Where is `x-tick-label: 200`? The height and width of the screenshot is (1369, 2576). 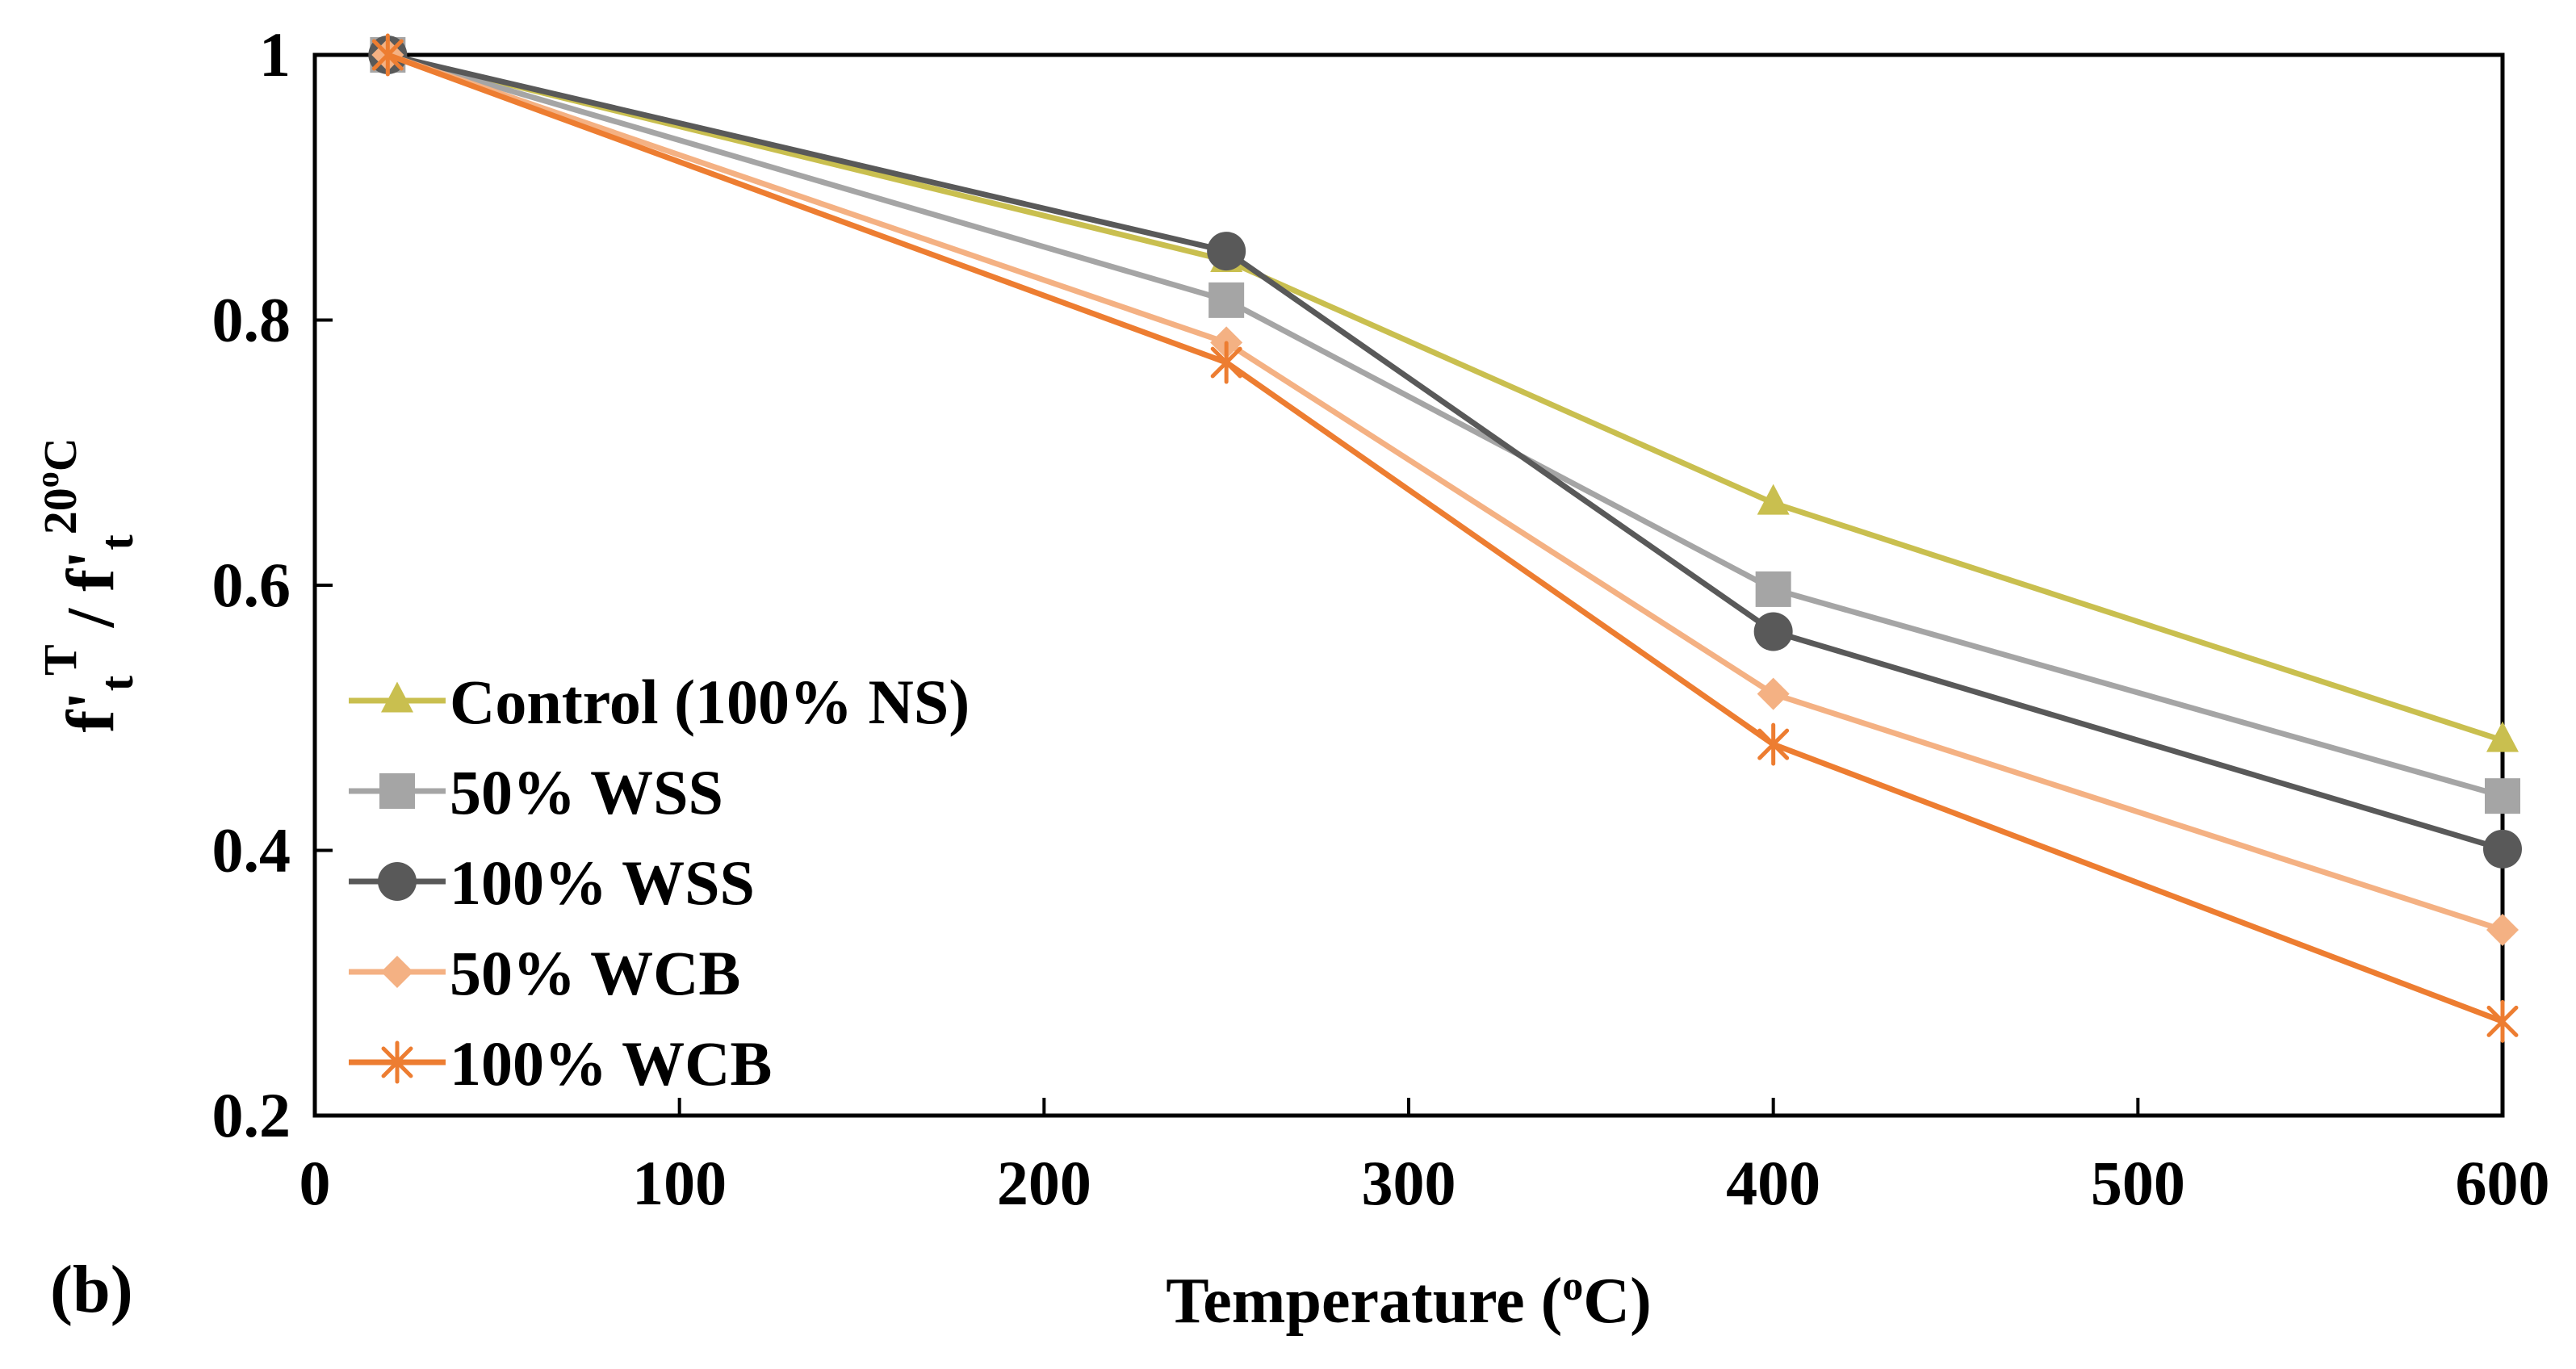
x-tick-label: 200 is located at coordinates (1044, 1183).